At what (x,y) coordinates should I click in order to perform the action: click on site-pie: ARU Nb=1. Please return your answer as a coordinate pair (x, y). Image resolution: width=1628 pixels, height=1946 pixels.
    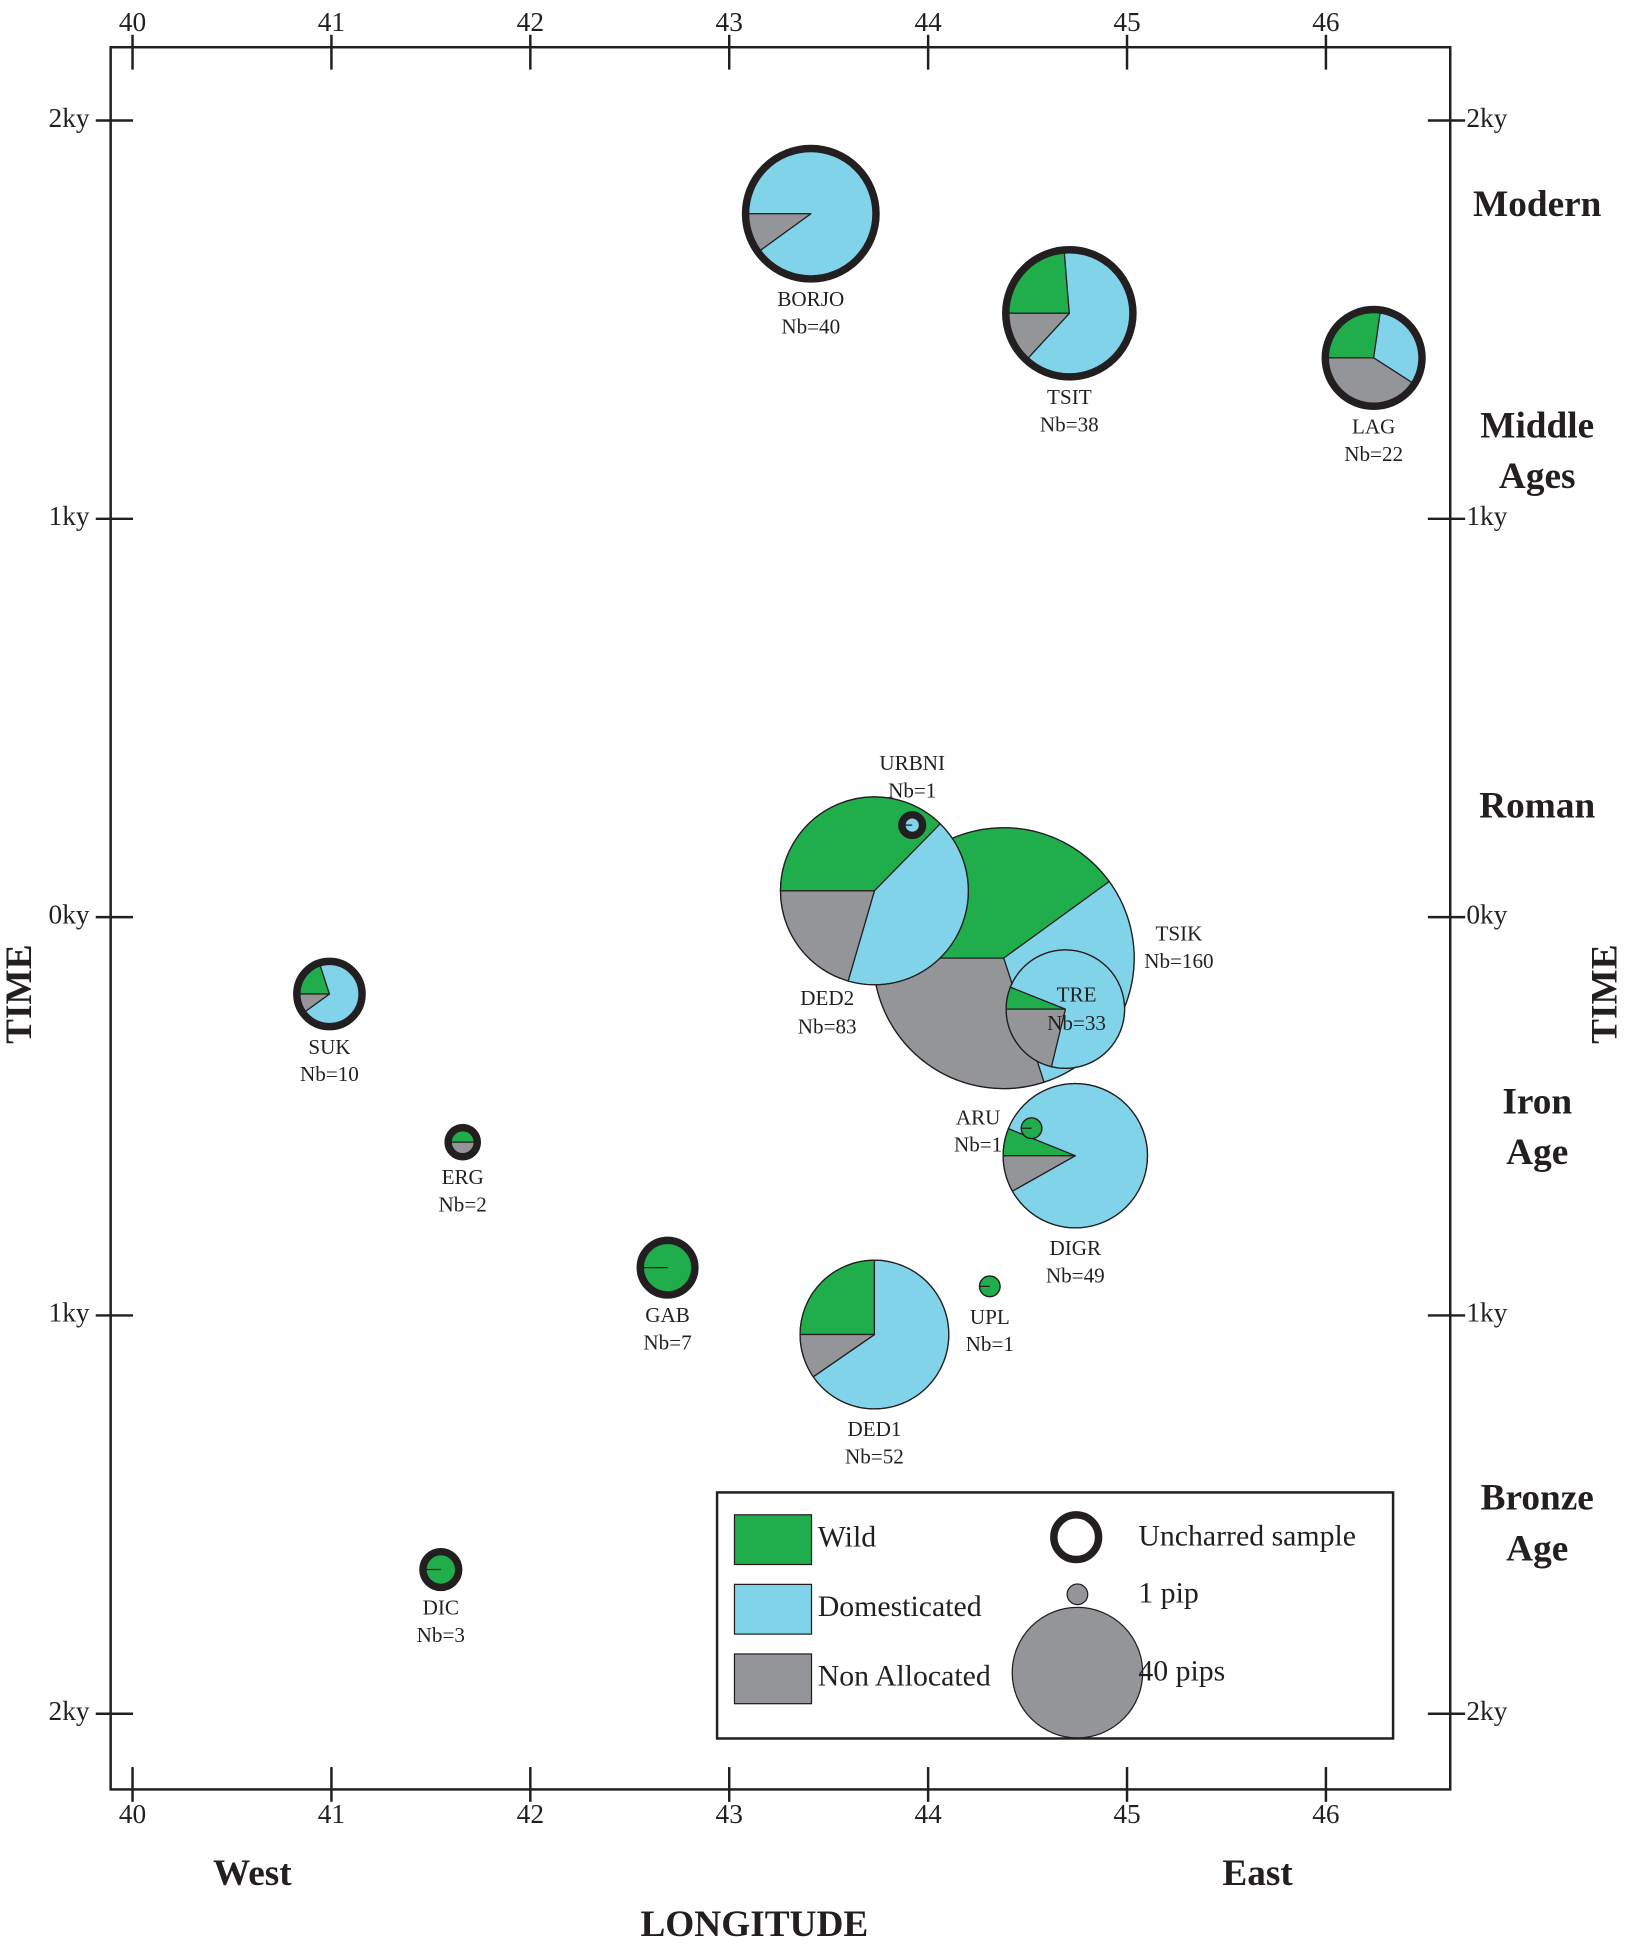
    Looking at the image, I should click on (998, 1131).